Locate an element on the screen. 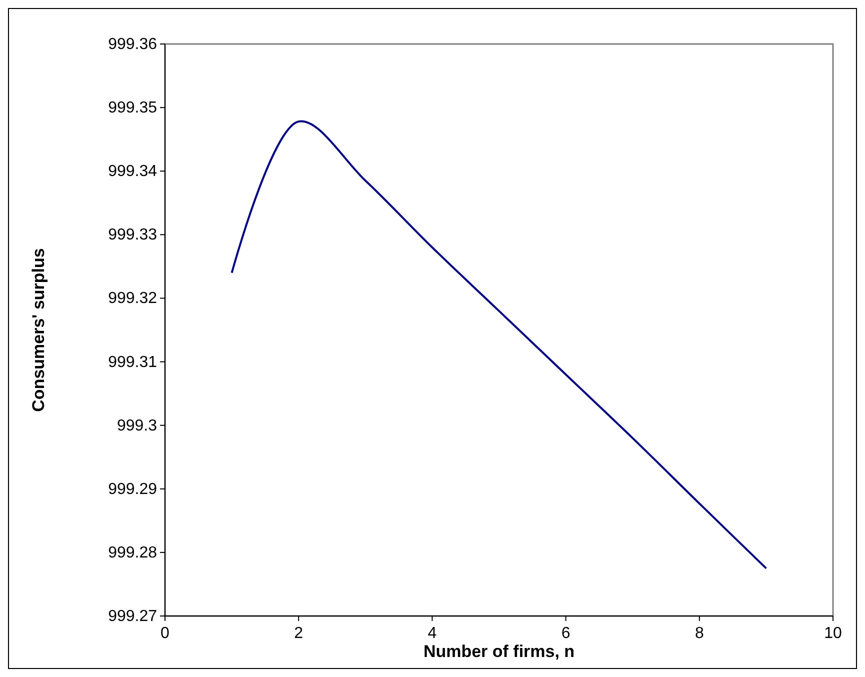 This screenshot has height=677, width=865. x-axis-title: Number of firms, n is located at coordinates (499, 651).